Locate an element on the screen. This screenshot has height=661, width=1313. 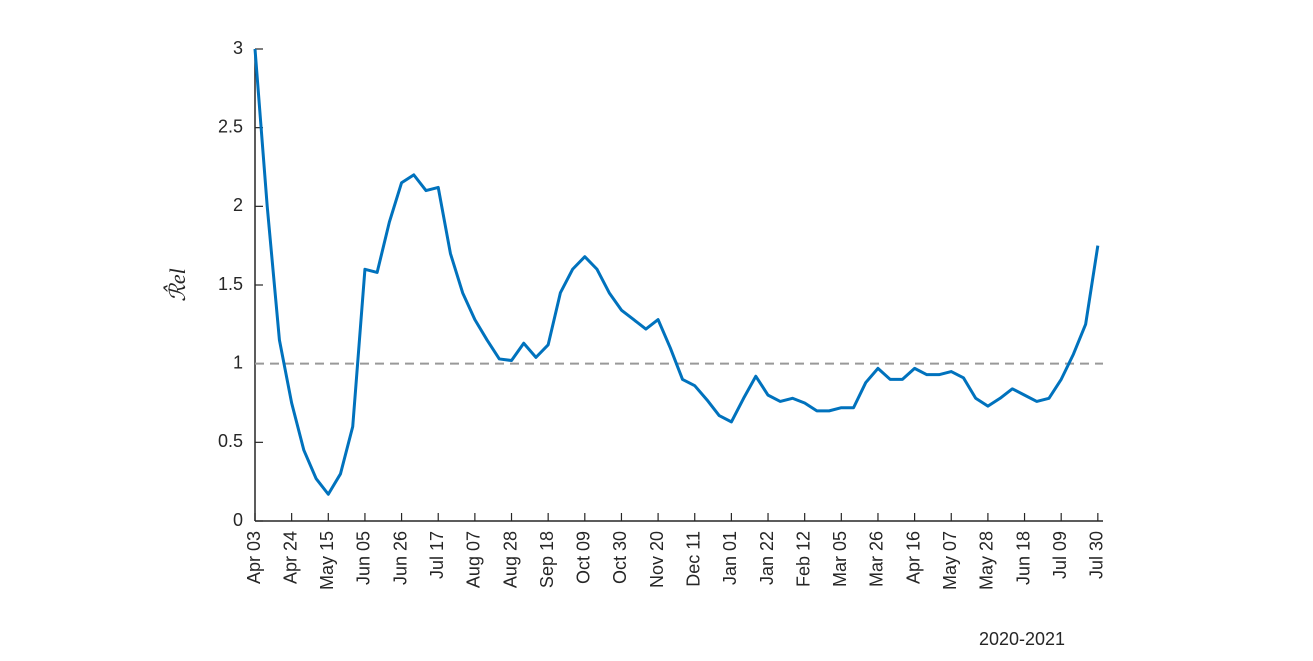
x-tick-label: May 07 is located at coordinates (950, 560).